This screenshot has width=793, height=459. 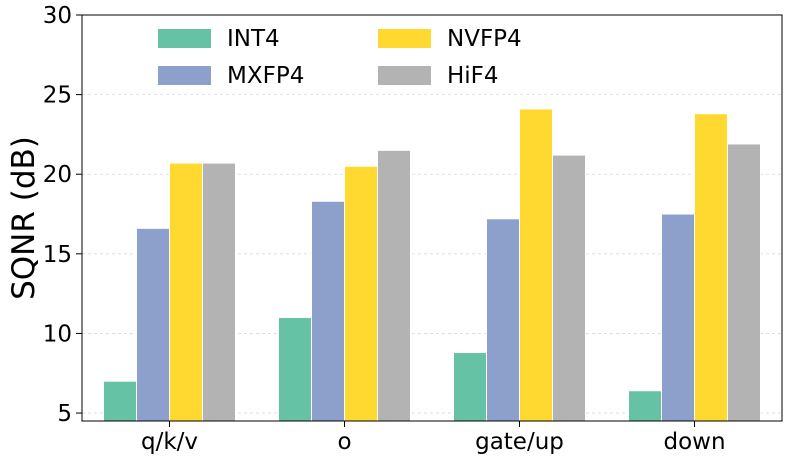 I want to click on bar-group-gate-up, so click(x=519, y=265).